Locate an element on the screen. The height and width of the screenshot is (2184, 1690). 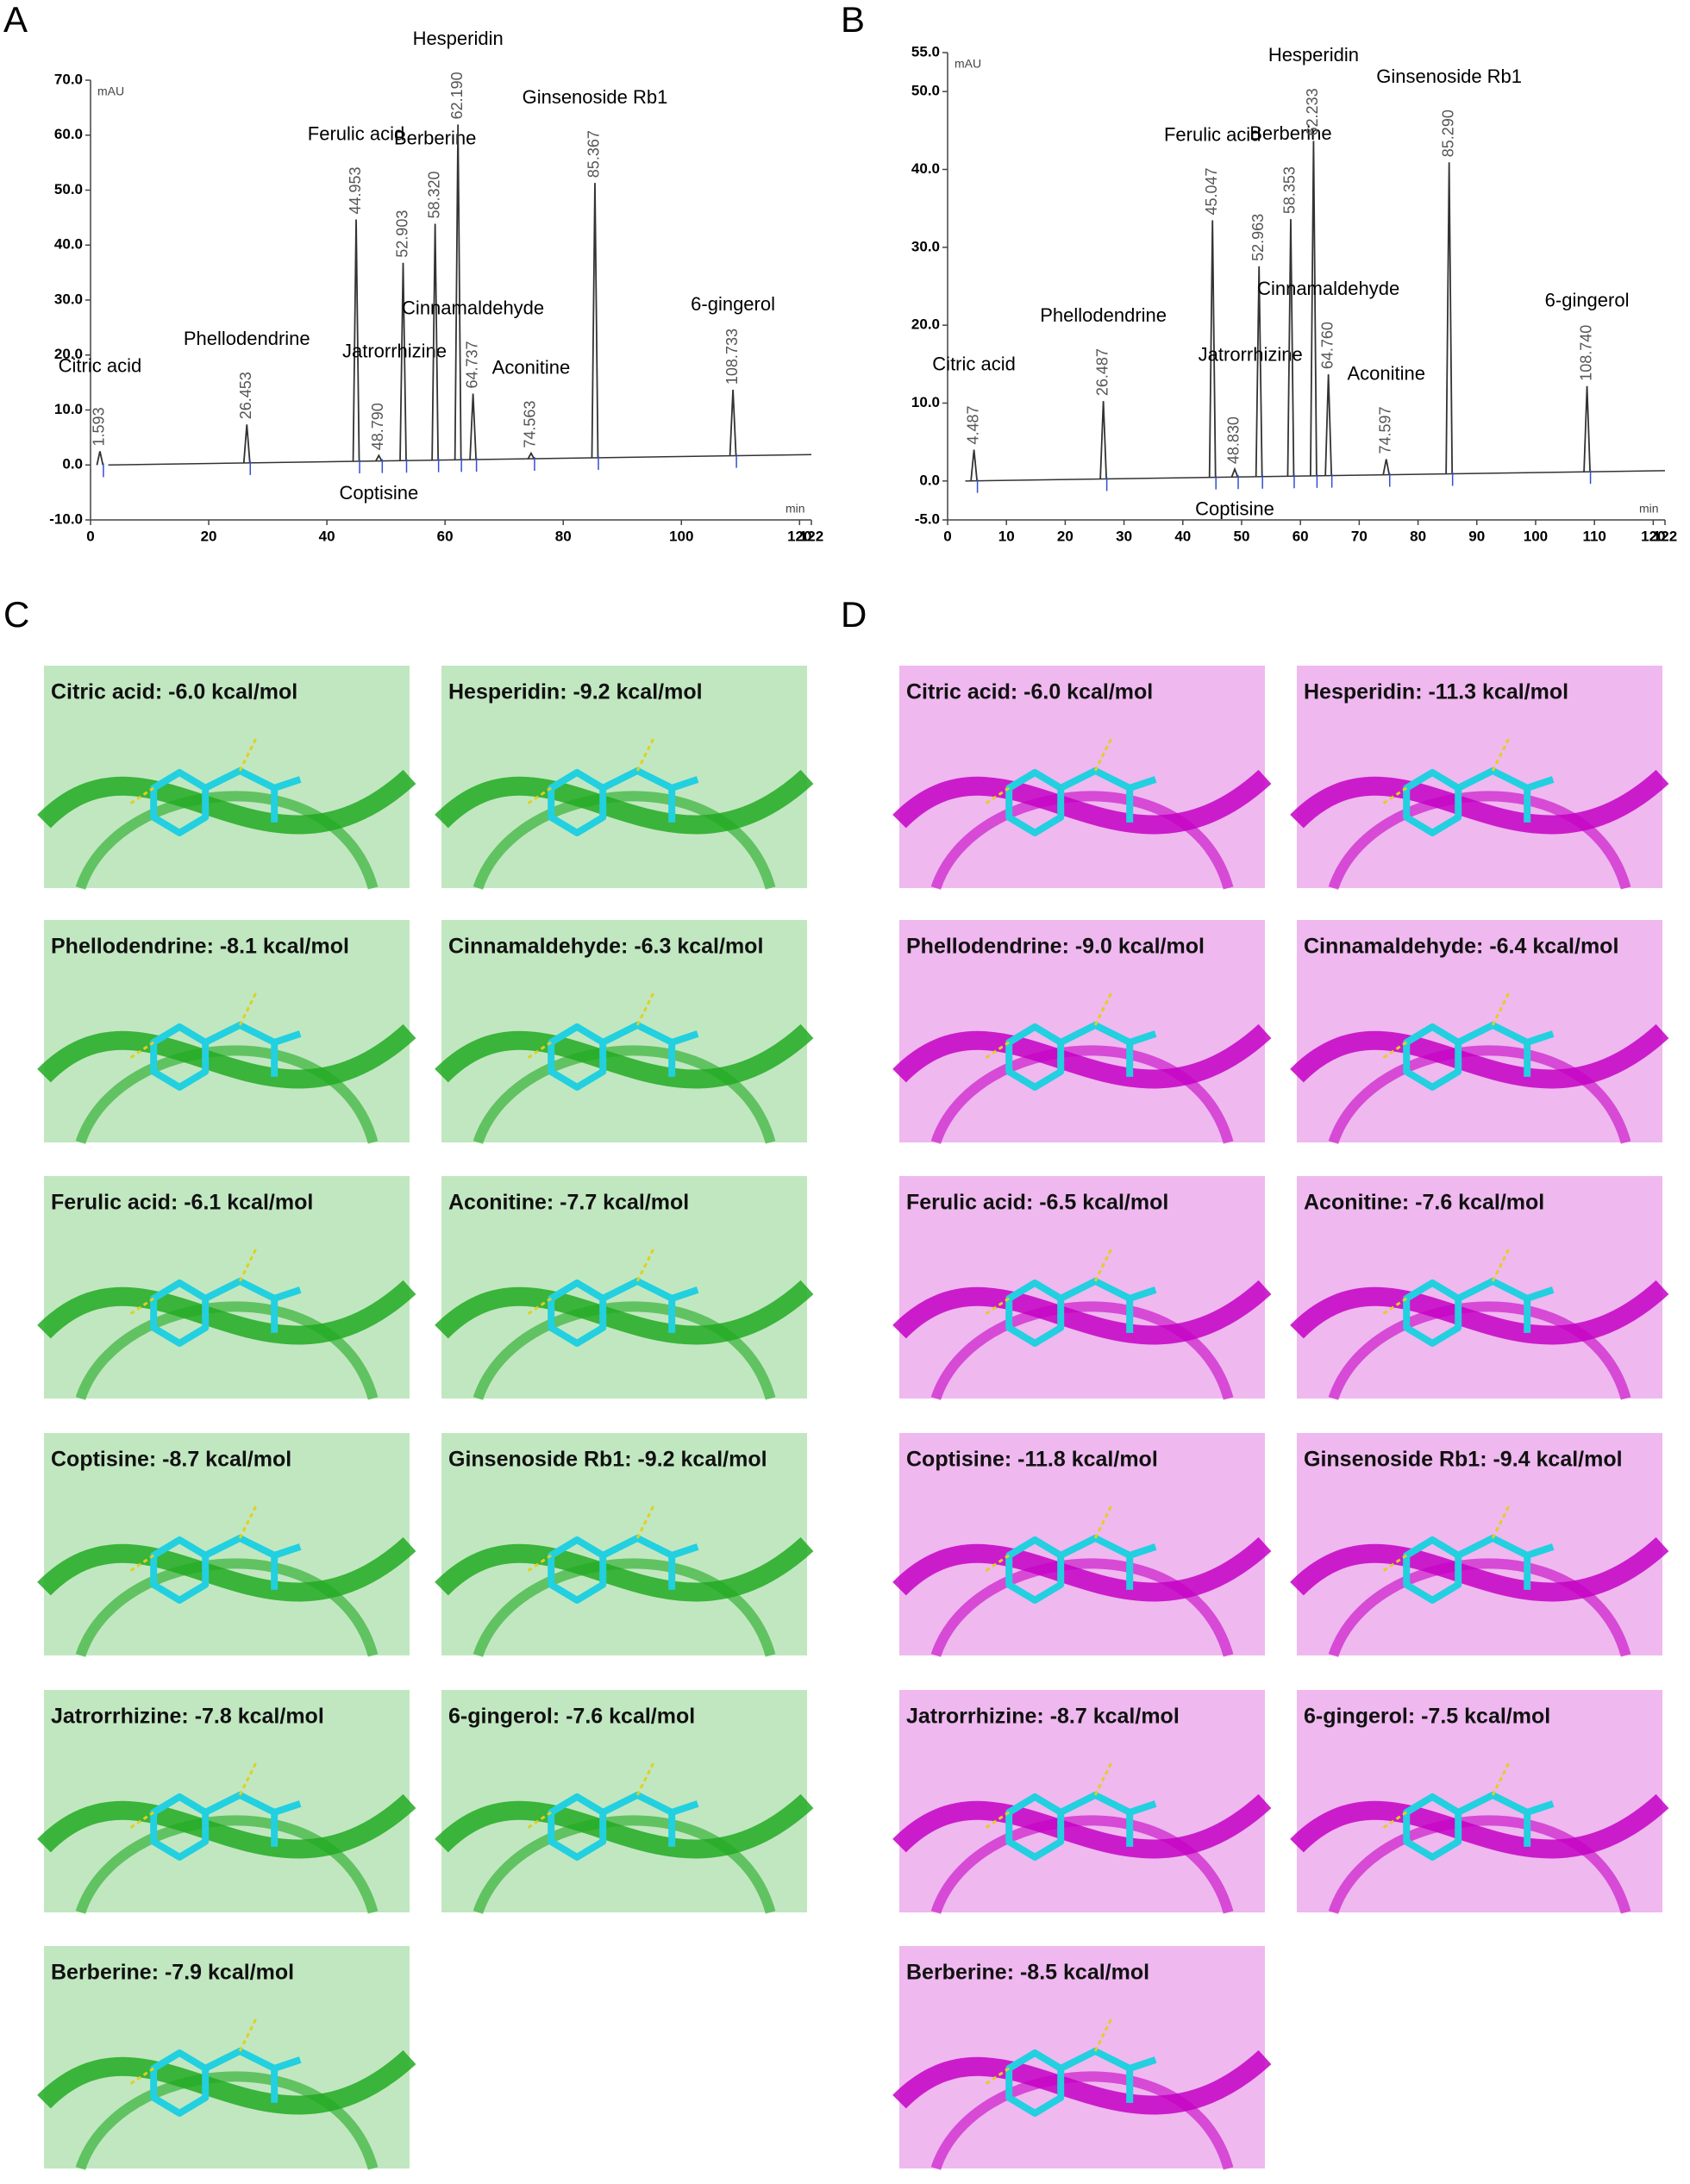
retention-time-label: 62.233 is located at coordinates (1312, 112).